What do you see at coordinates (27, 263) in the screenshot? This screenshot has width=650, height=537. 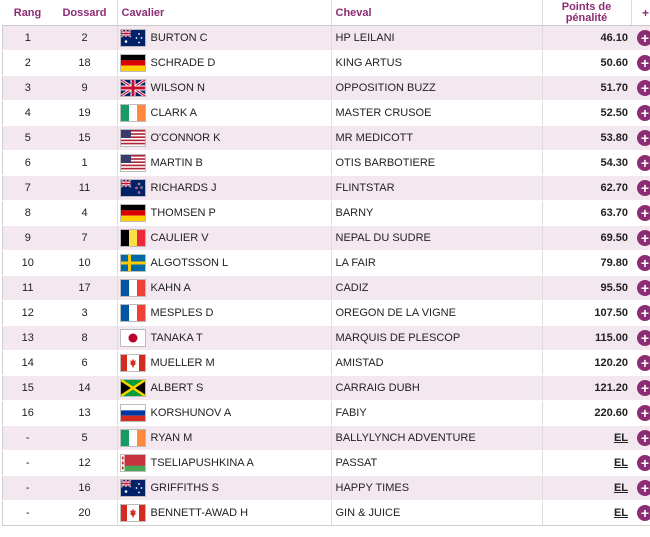 I see `rang-cell: 10` at bounding box center [27, 263].